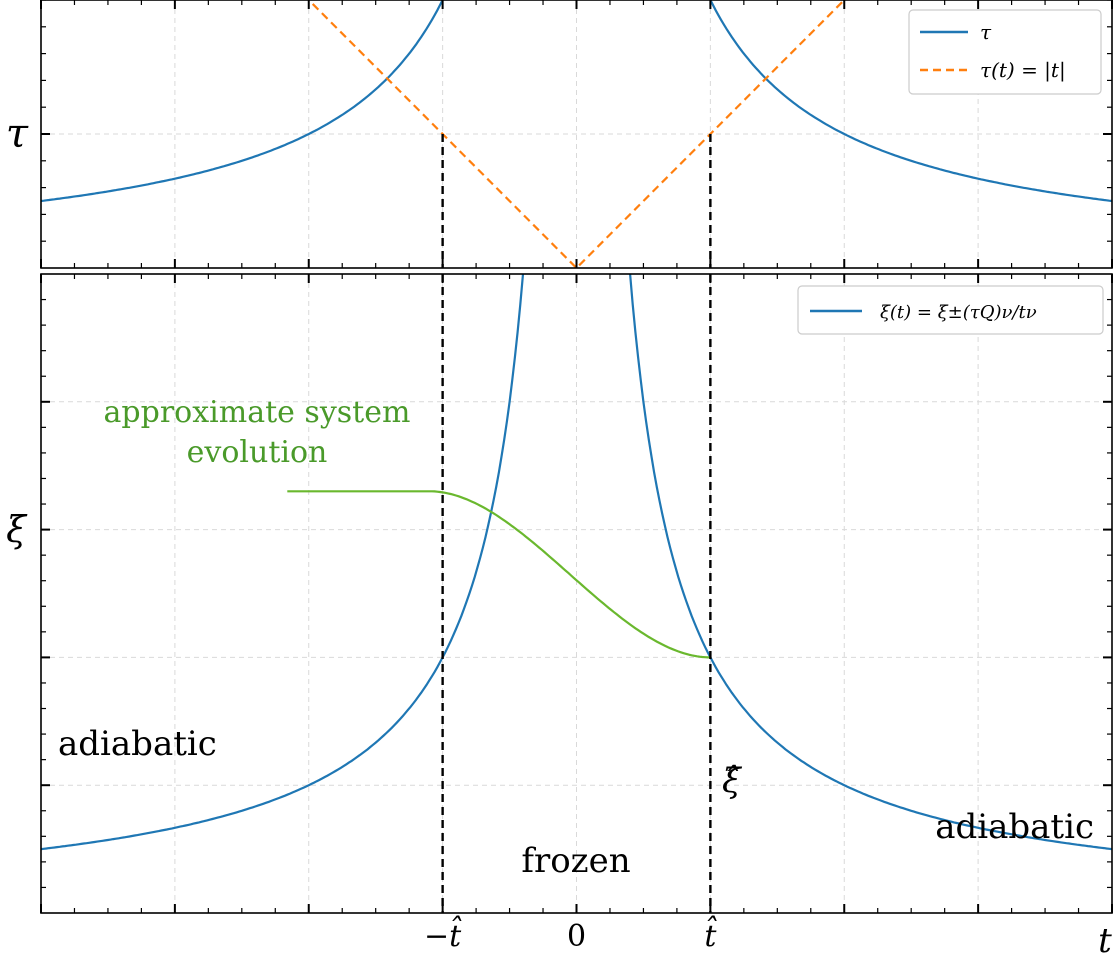  What do you see at coordinates (1005, 52) in the screenshot?
I see `top-legend: τ τ(t) = |t|` at bounding box center [1005, 52].